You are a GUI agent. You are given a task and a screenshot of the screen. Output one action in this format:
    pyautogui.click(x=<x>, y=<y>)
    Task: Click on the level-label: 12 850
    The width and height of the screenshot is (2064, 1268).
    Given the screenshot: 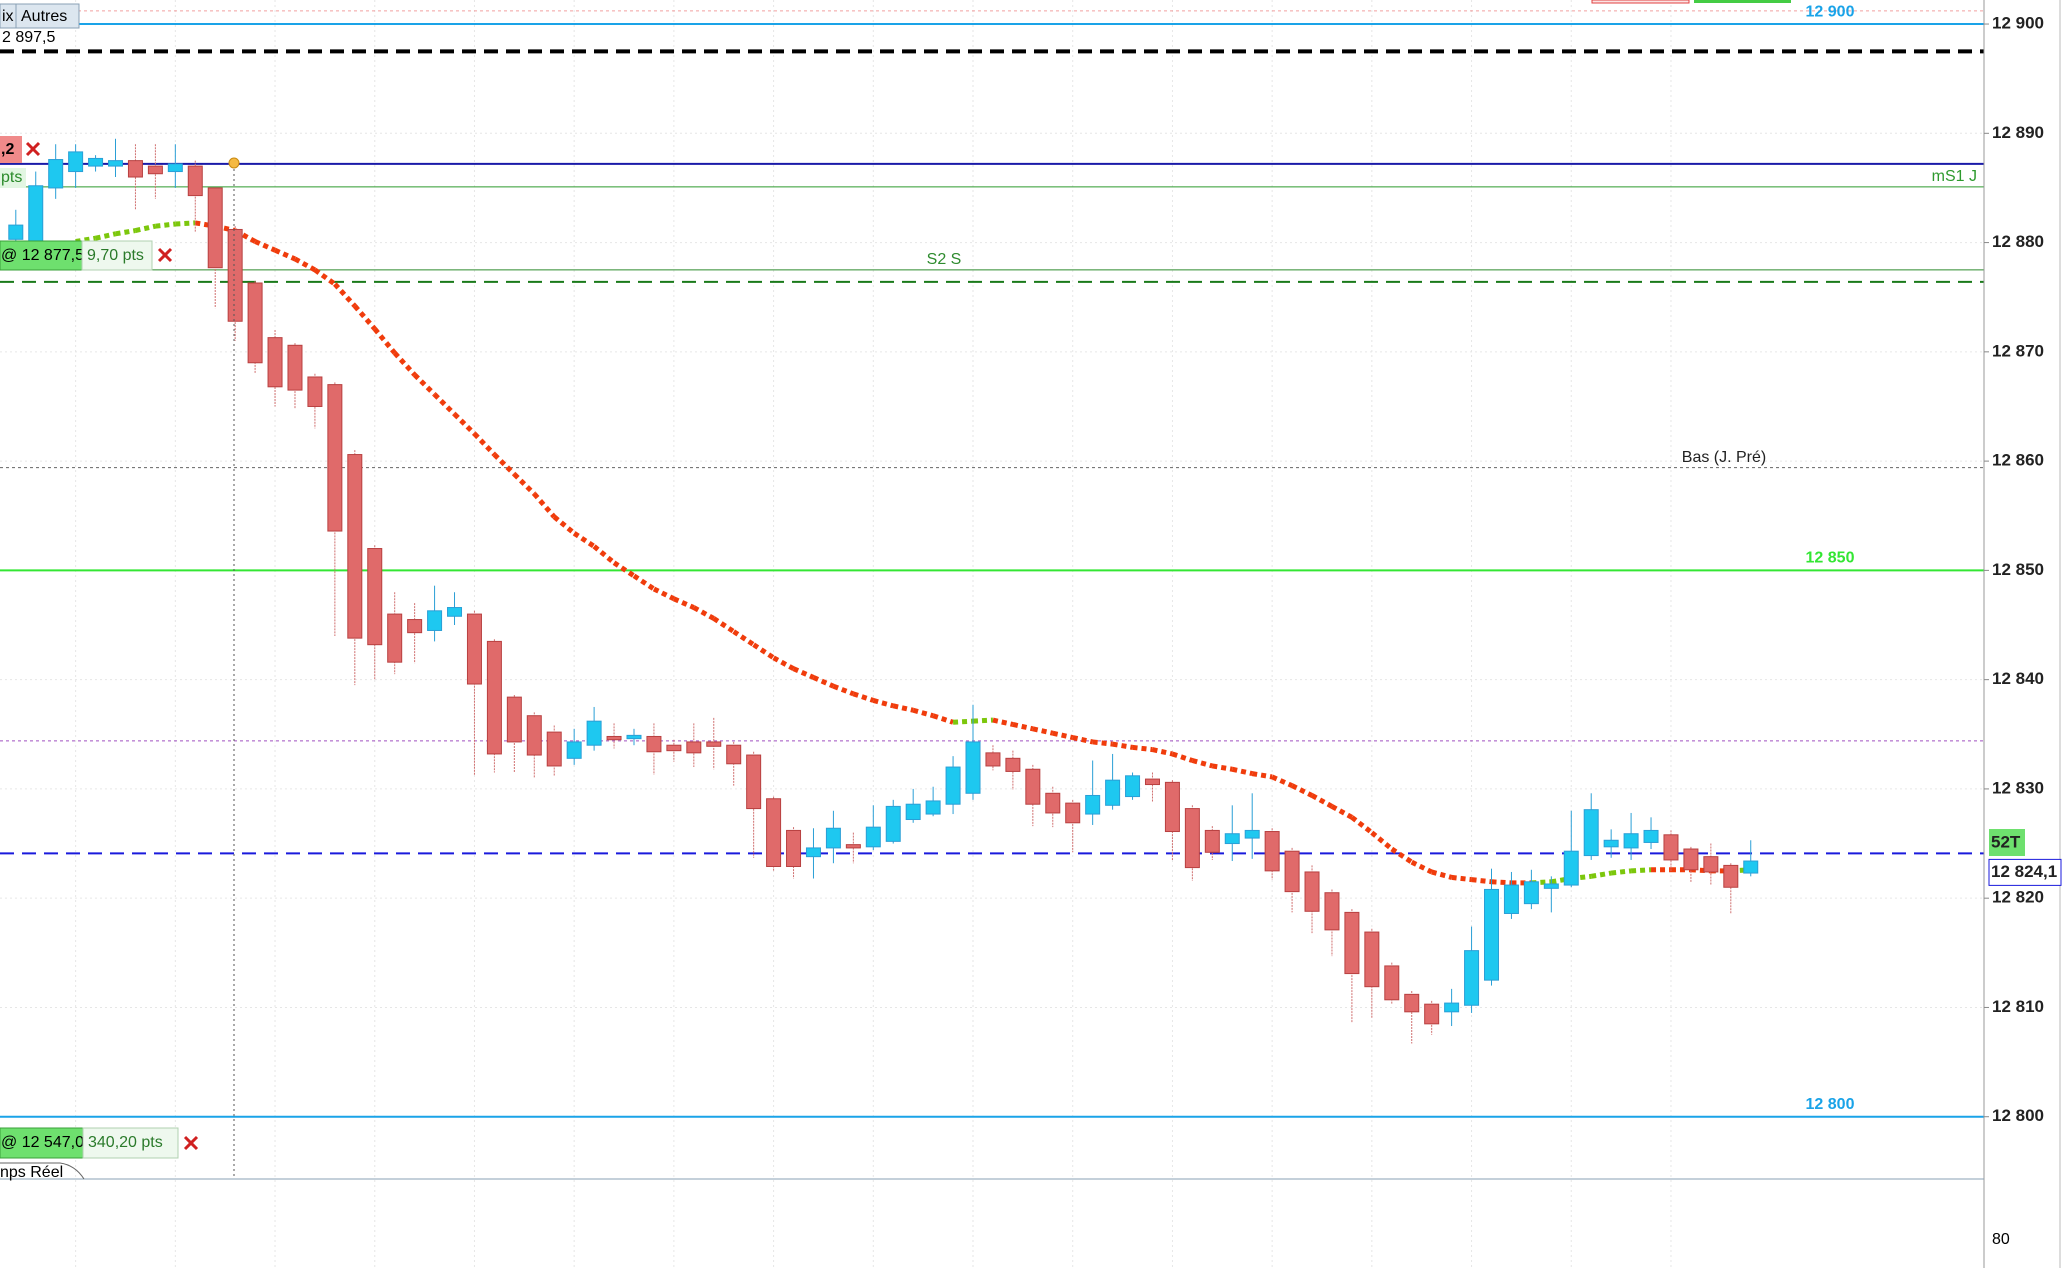 What is the action you would take?
    pyautogui.click(x=1830, y=558)
    